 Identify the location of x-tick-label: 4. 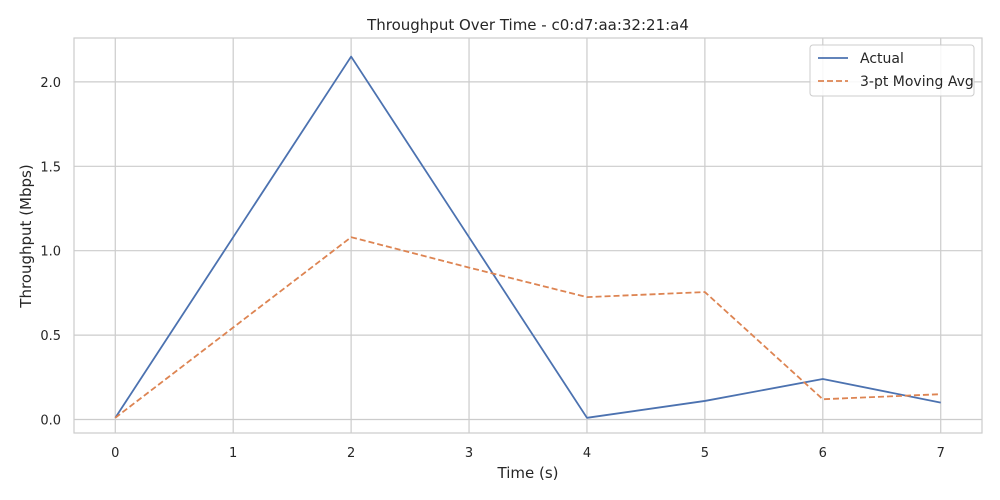
(587, 453).